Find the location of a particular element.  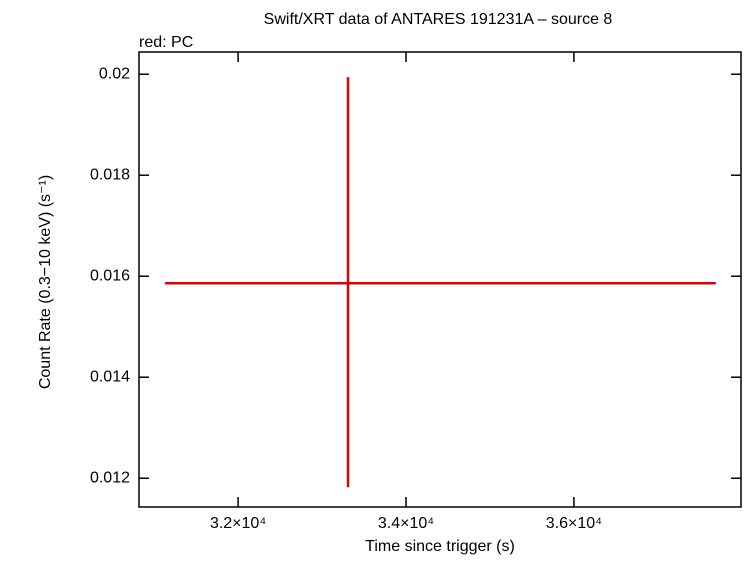

y-axis-label: Count Rate (0.3−10 keV) (s⁻¹) is located at coordinates (45, 282).